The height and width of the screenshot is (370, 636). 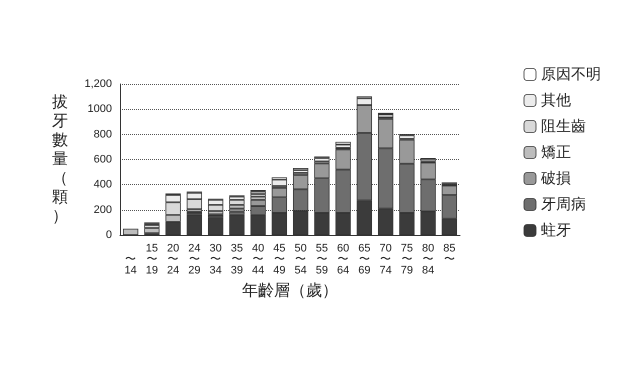 I want to click on x-tick-label: 35〜39, so click(x=236, y=259).